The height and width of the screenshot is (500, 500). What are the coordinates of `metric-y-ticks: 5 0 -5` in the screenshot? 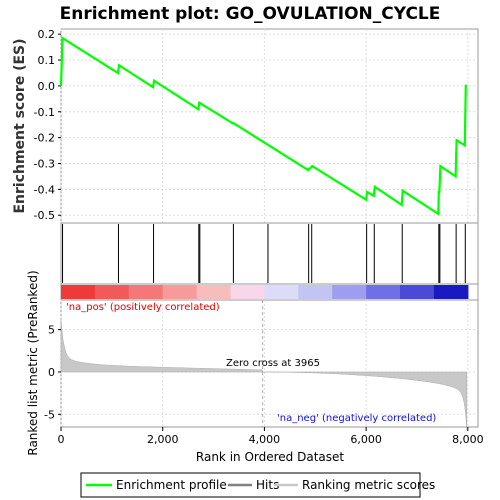 It's located at (52, 372).